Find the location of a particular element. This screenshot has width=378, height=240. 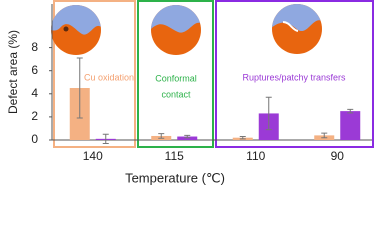

x-tick-label: 110 is located at coordinates (255, 156).